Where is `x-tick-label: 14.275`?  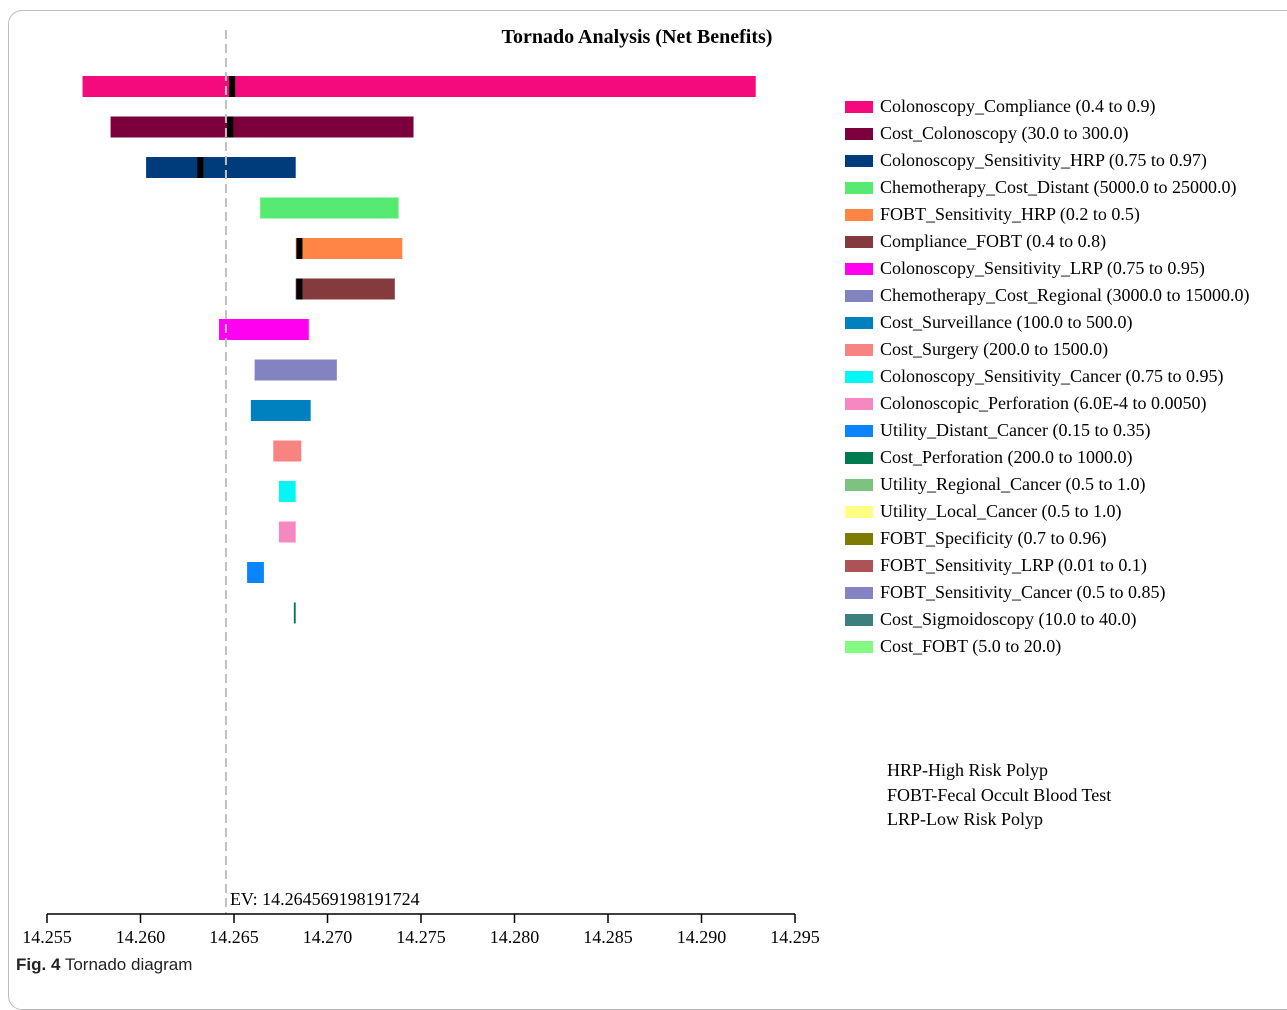
x-tick-label: 14.275 is located at coordinates (421, 937).